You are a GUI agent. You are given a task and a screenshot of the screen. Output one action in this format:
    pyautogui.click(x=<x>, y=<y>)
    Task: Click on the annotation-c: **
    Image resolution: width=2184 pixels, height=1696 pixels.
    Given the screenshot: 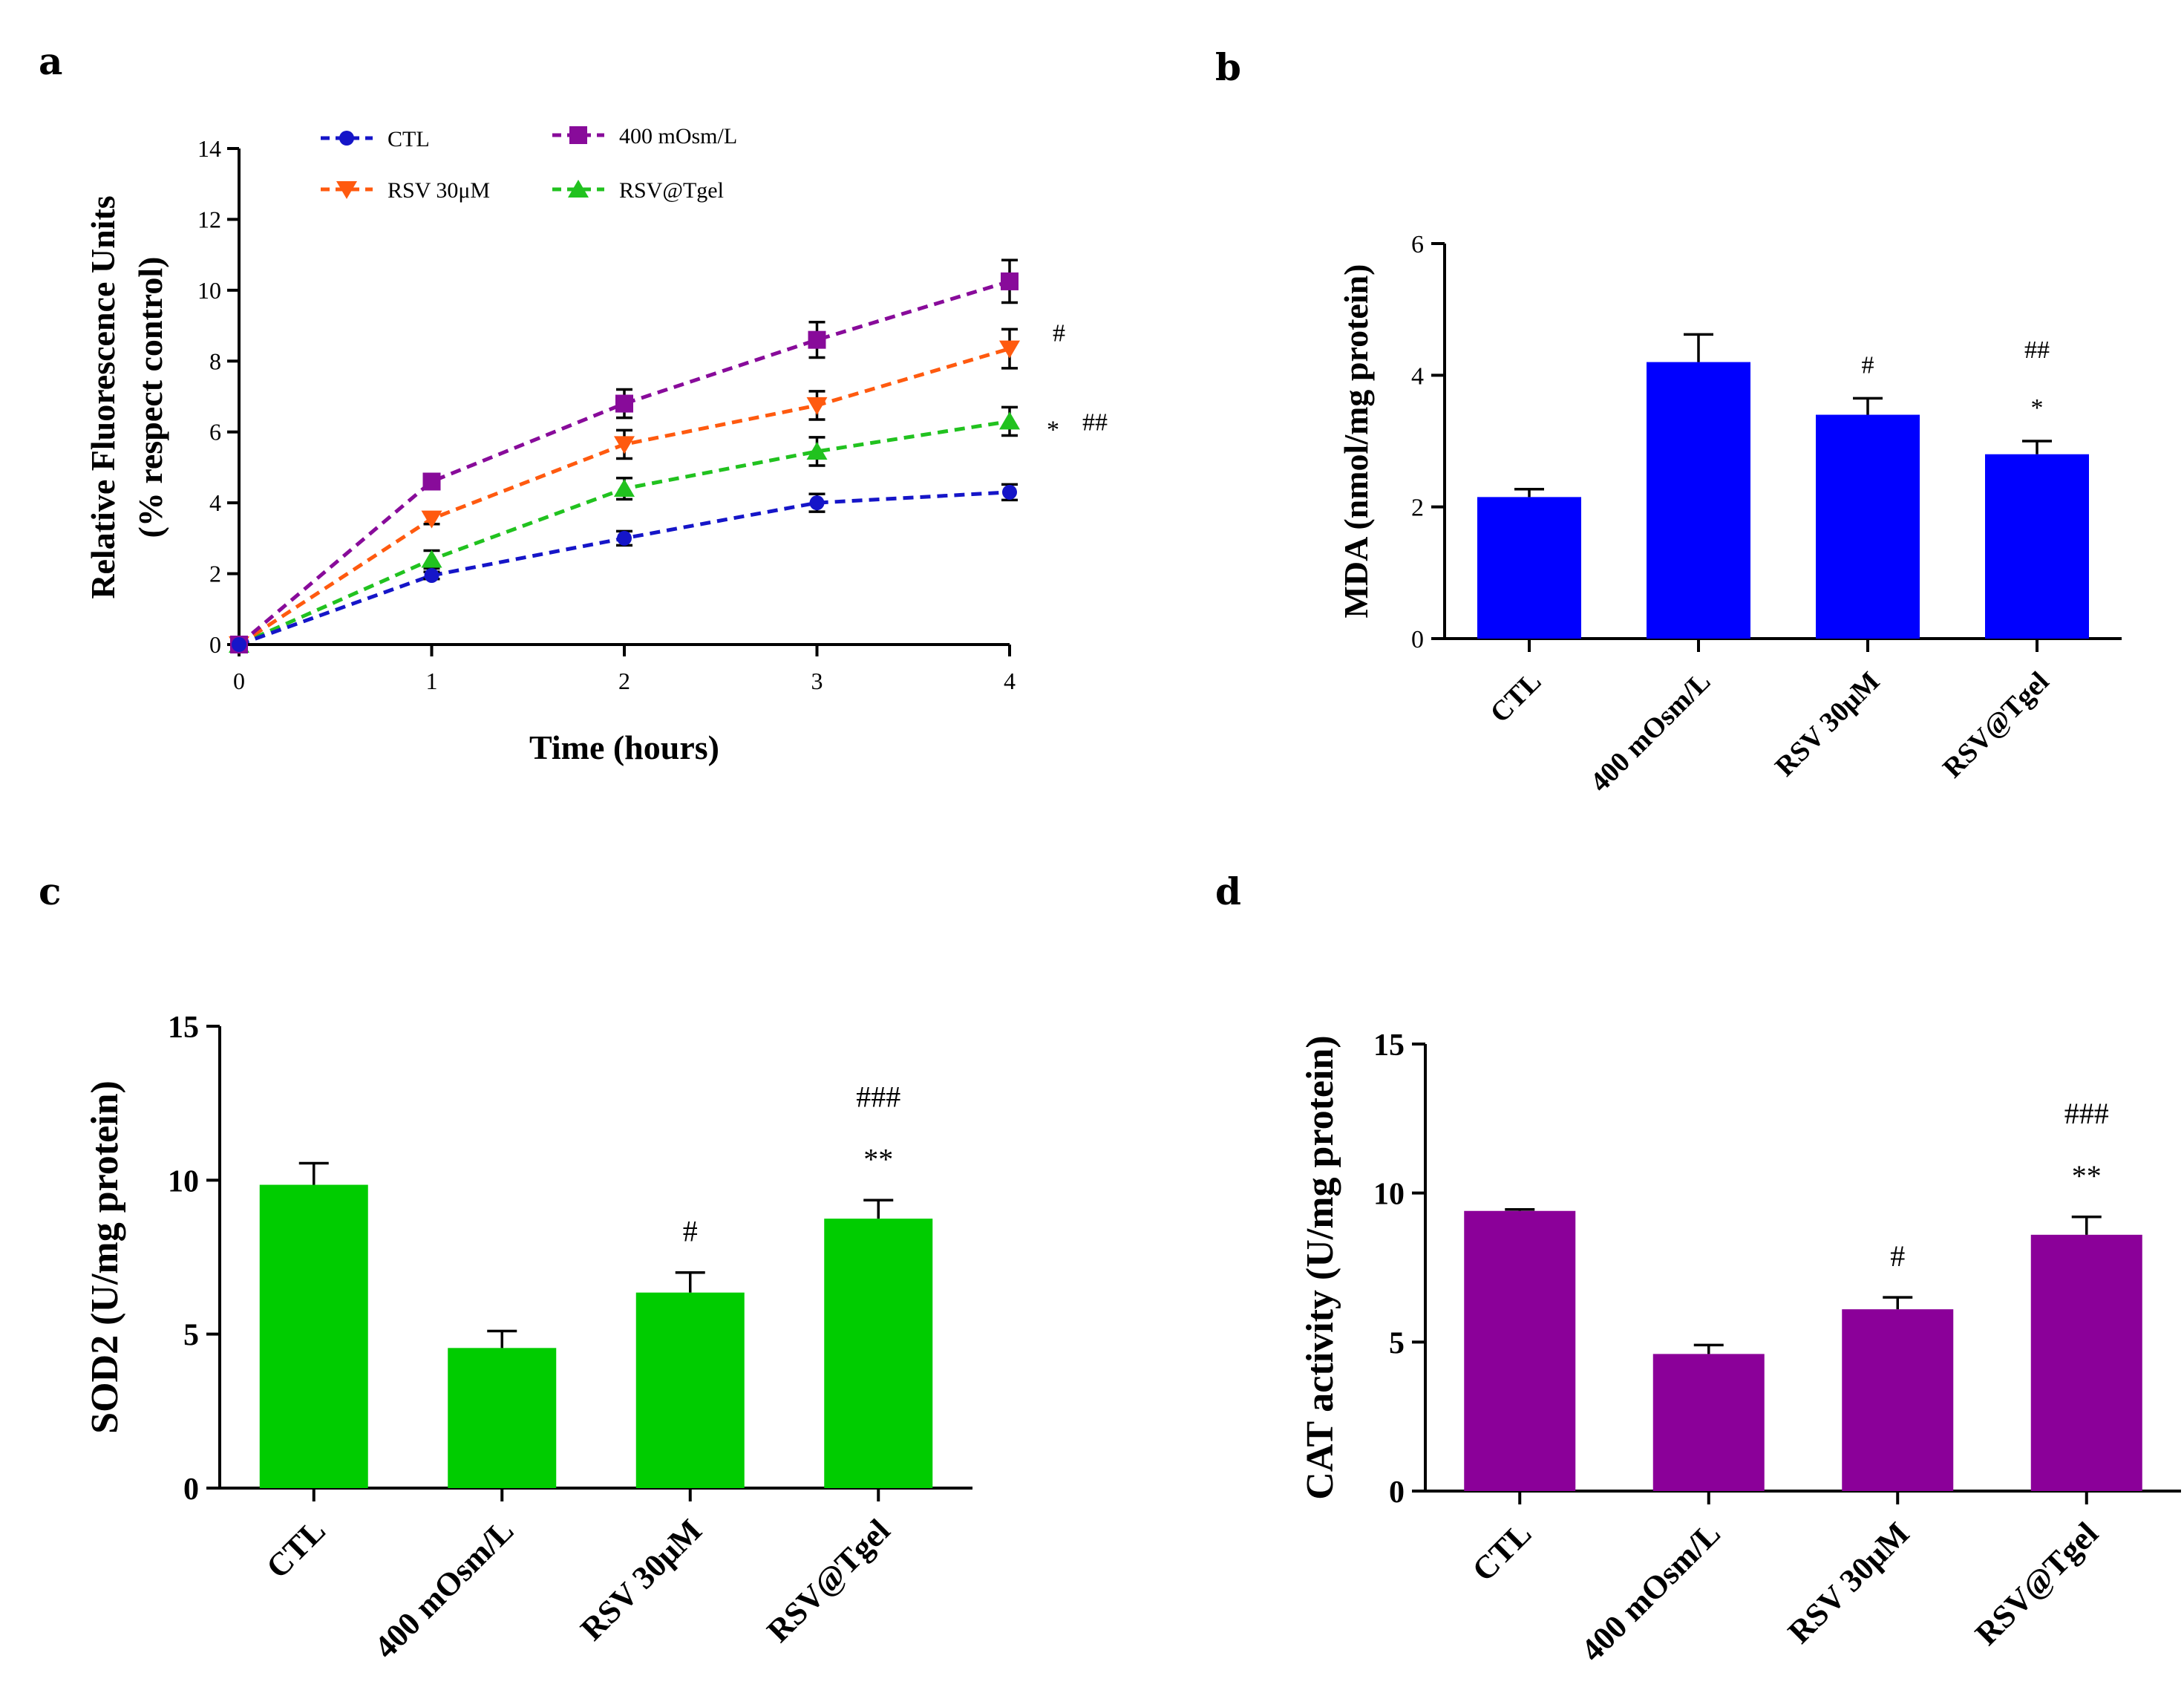 What is the action you would take?
    pyautogui.click(x=878, y=1158)
    